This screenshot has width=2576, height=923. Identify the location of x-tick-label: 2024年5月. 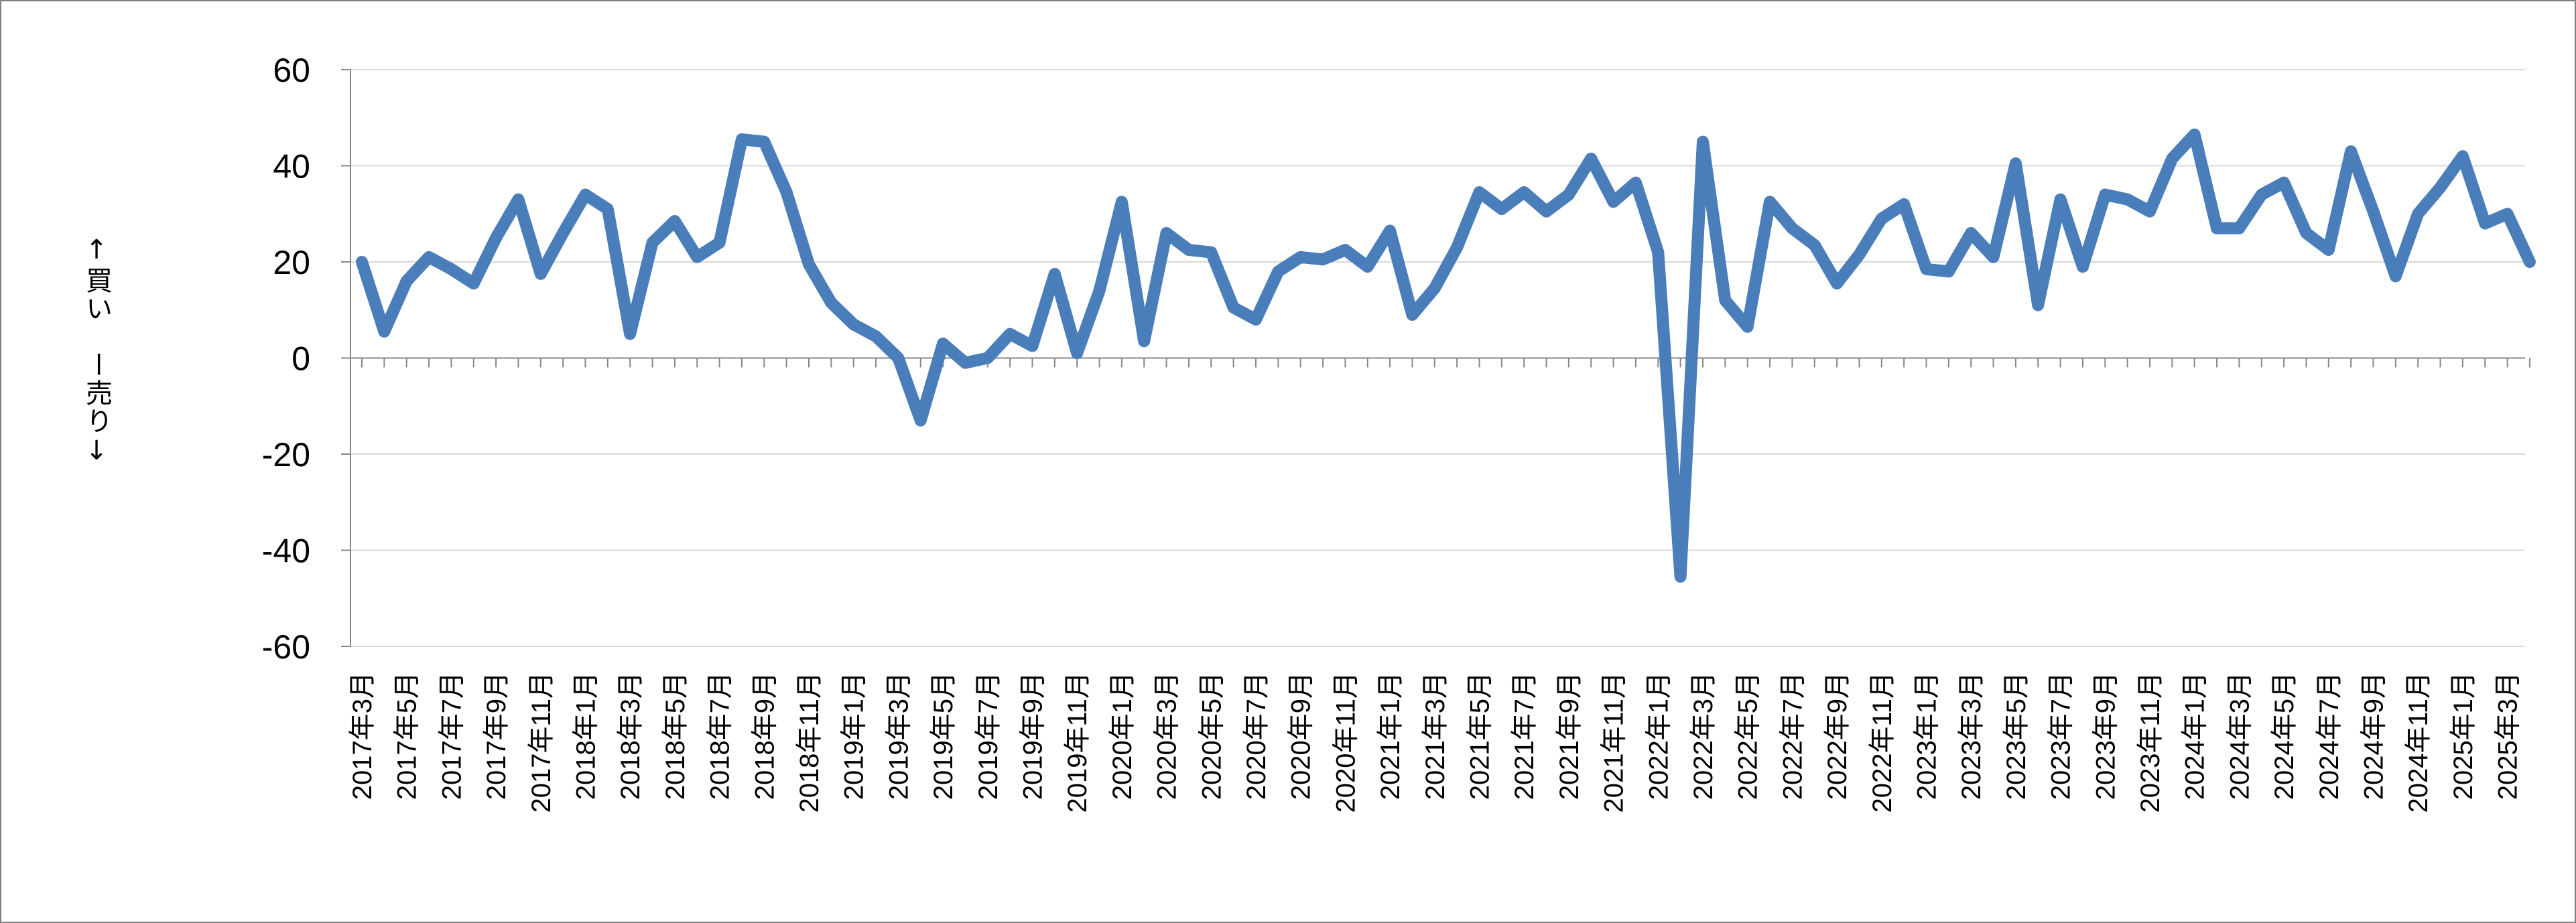
(2284, 736).